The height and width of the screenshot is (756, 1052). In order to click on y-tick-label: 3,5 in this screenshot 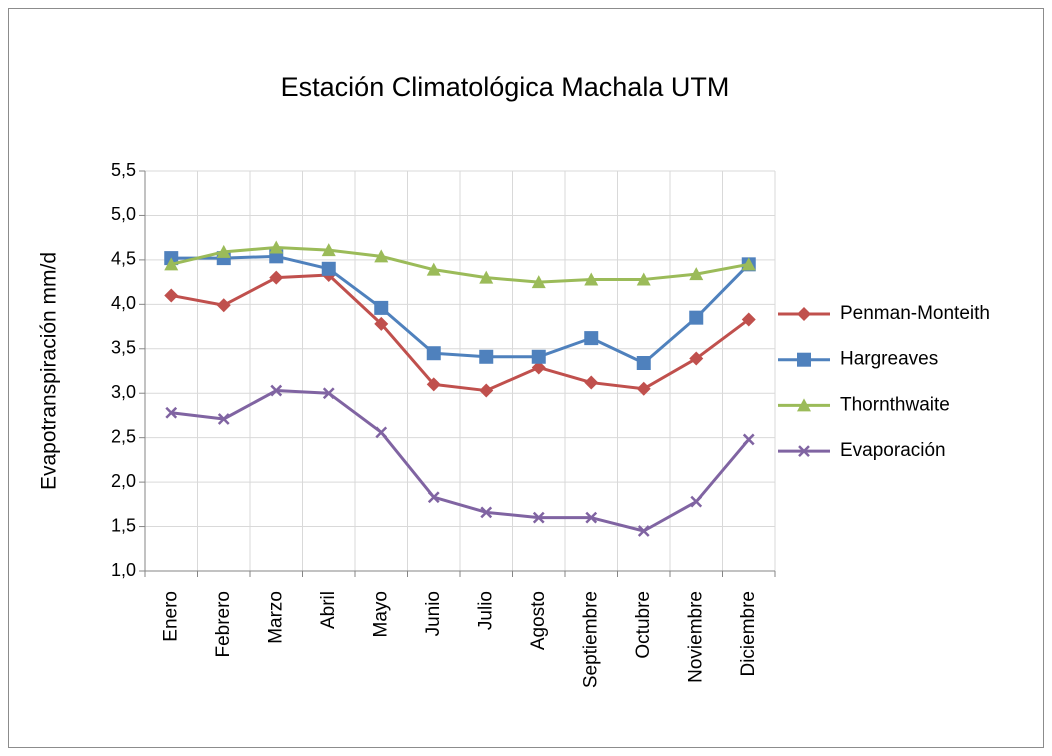, I will do `click(123, 348)`.